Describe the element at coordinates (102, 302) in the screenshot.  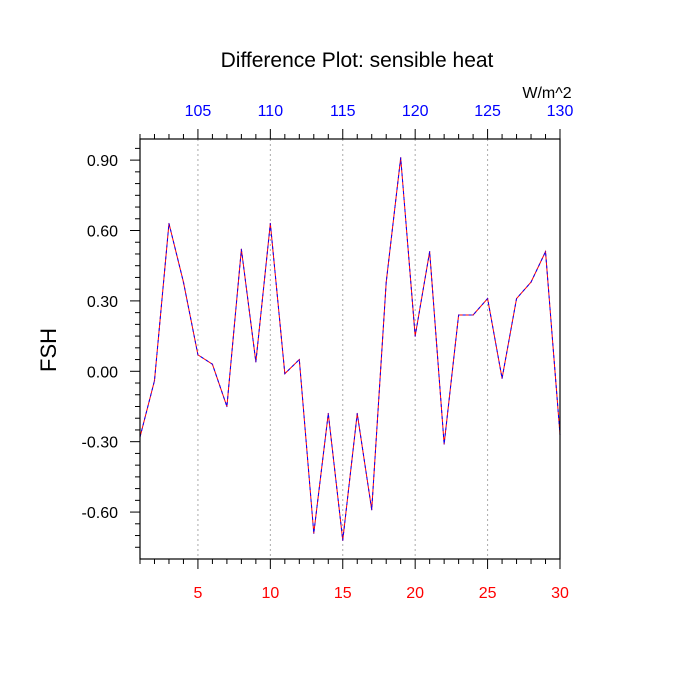
I see `y-tick-label-3: 0.30` at that location.